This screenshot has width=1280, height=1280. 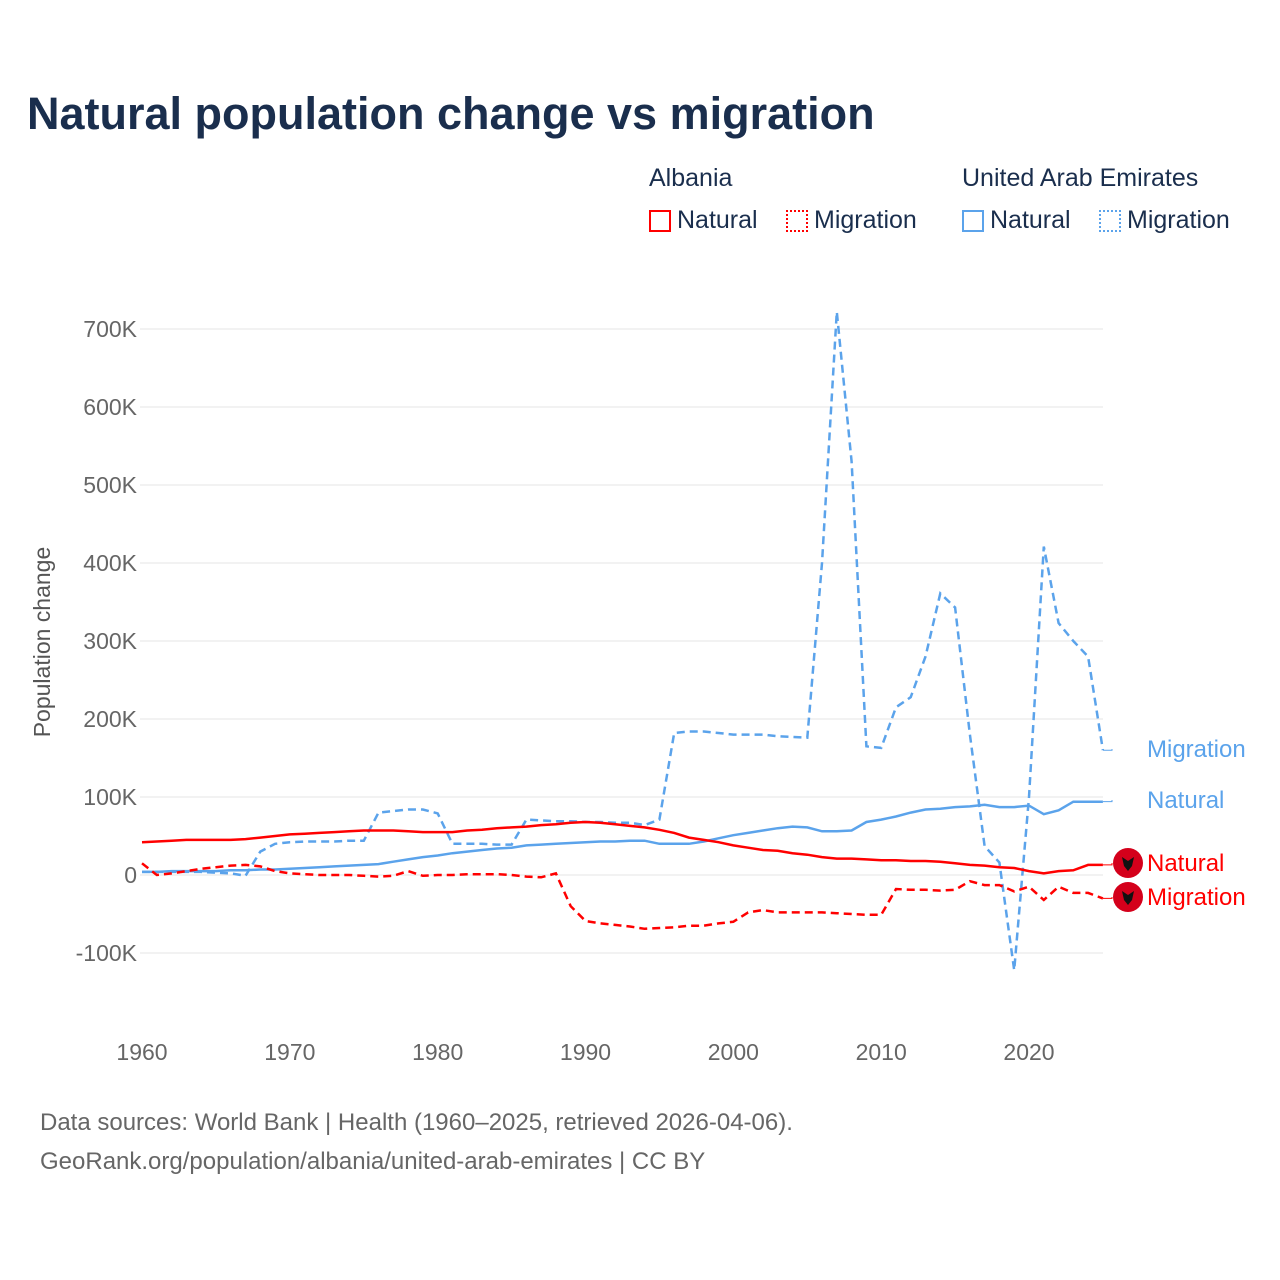 I want to click on y-tick-label: 600K, so click(x=110, y=407).